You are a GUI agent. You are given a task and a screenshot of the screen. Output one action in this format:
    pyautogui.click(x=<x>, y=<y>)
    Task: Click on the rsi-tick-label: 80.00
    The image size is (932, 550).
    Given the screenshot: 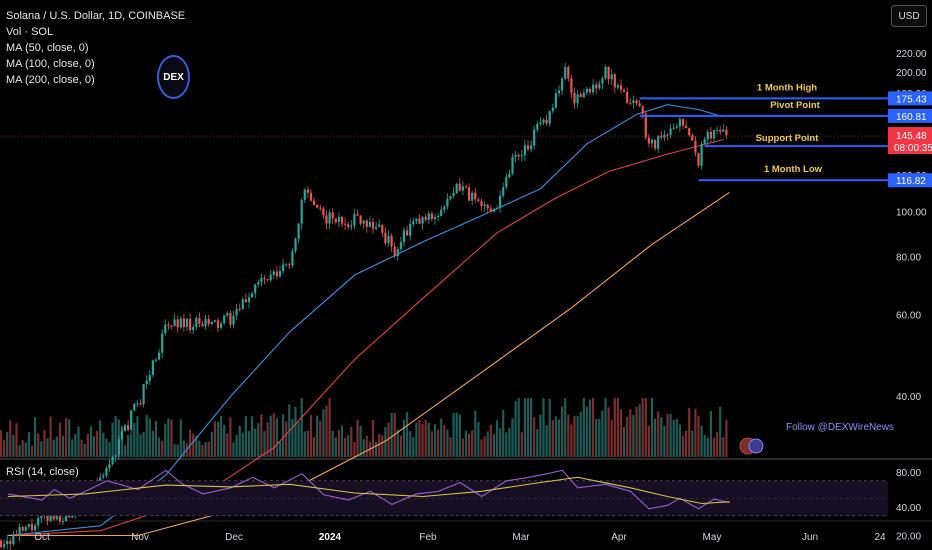 What is the action you would take?
    pyautogui.click(x=908, y=473)
    